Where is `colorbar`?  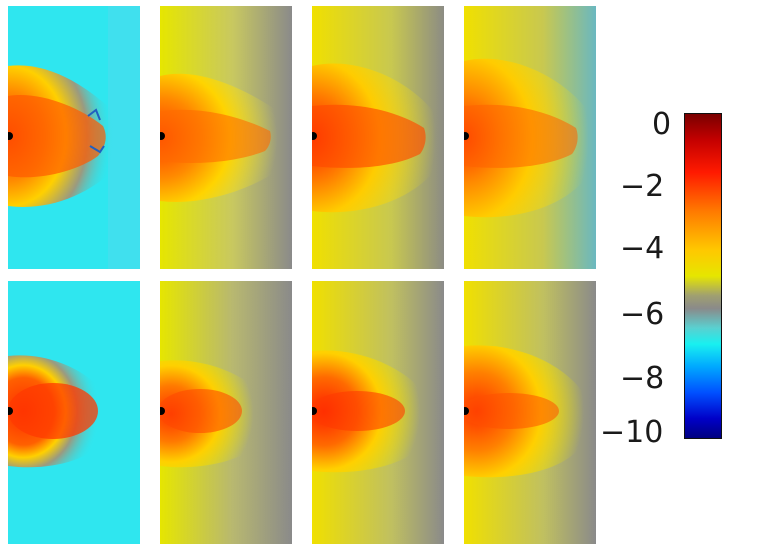 colorbar is located at coordinates (703, 276).